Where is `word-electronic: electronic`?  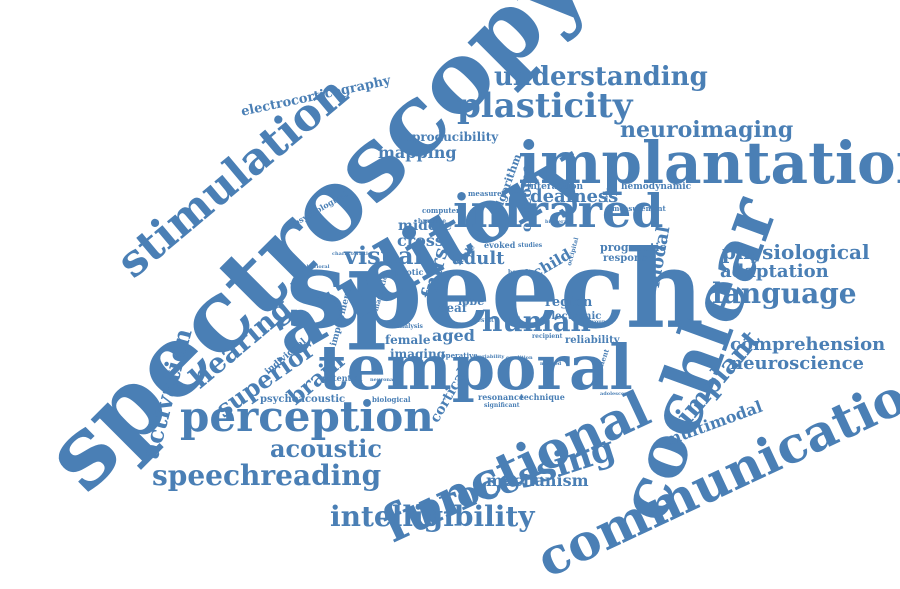 word-electronic: electronic is located at coordinates (573, 316).